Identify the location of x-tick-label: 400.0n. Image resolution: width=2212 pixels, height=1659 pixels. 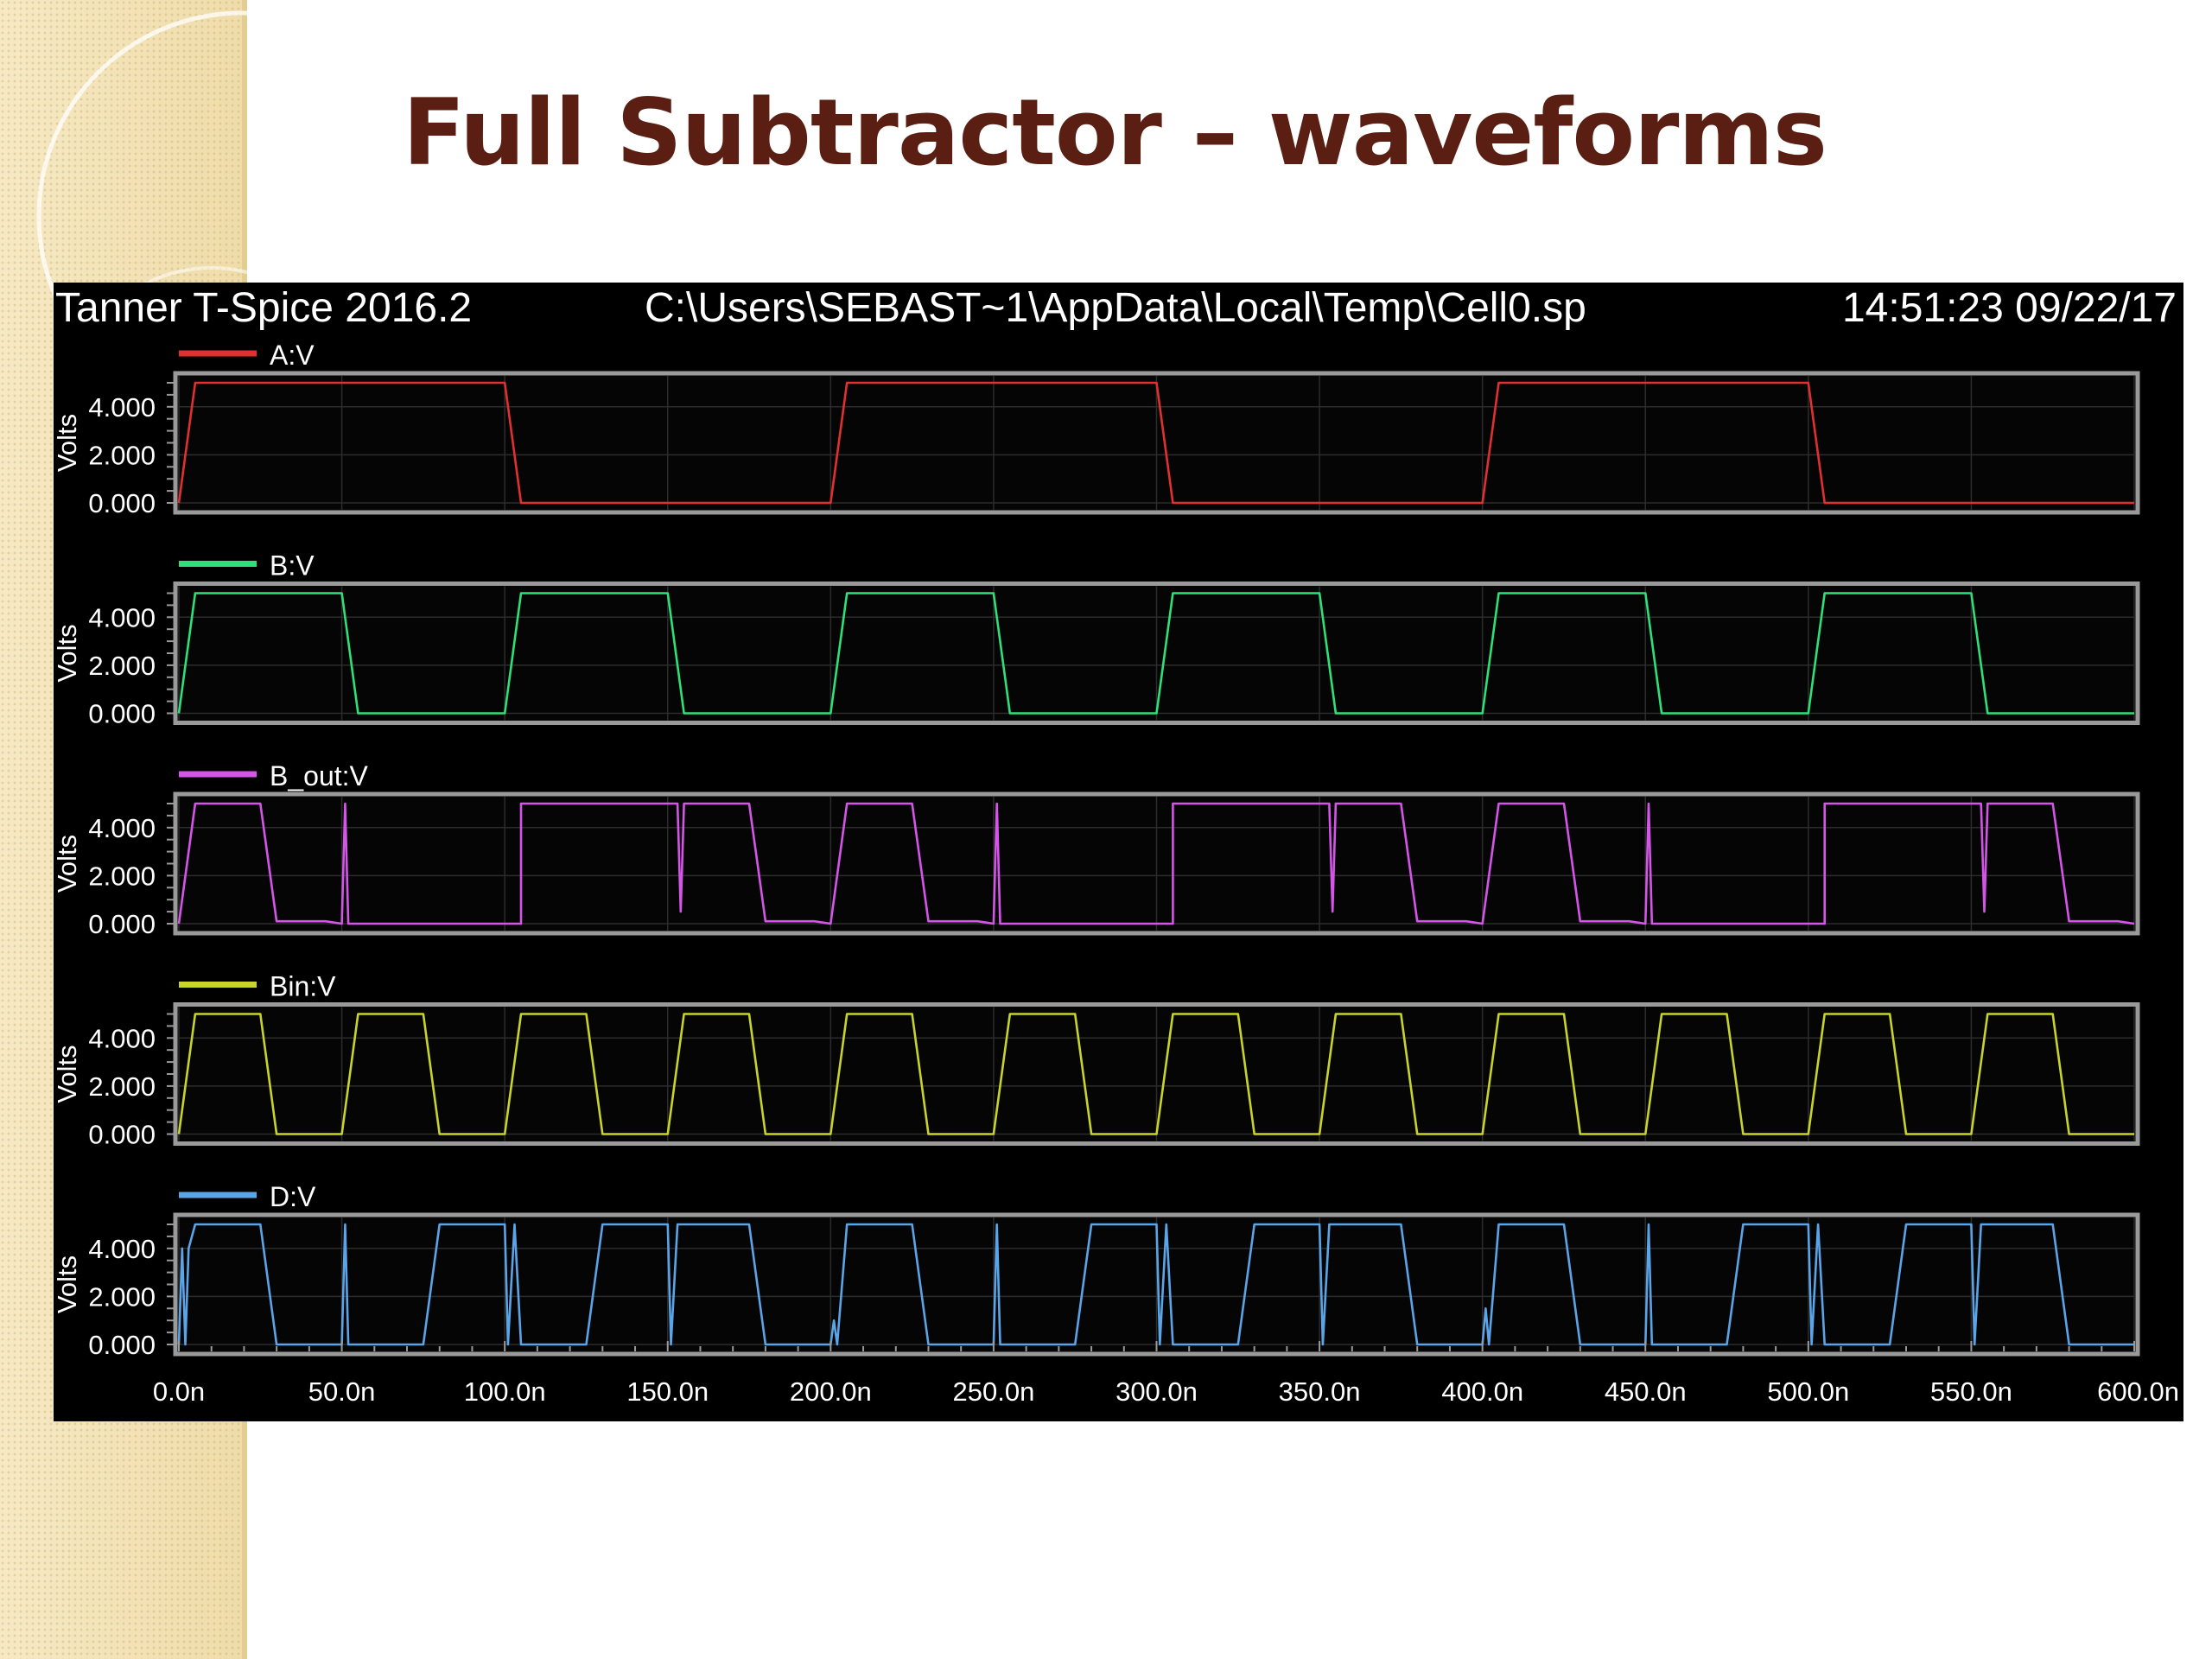
(1482, 1391).